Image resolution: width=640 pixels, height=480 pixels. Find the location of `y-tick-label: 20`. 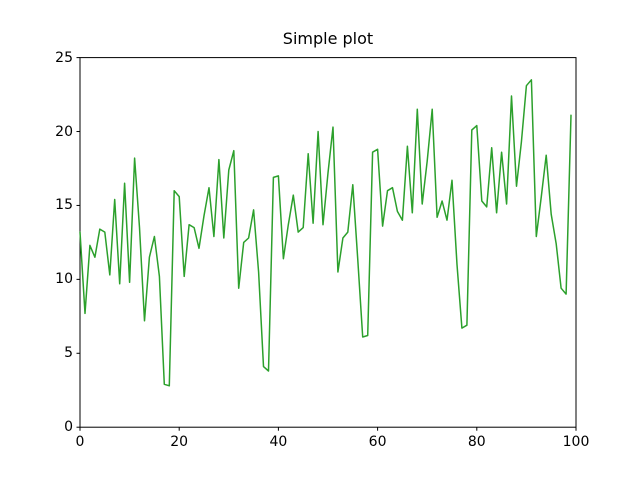

y-tick-label: 20 is located at coordinates (64, 131).